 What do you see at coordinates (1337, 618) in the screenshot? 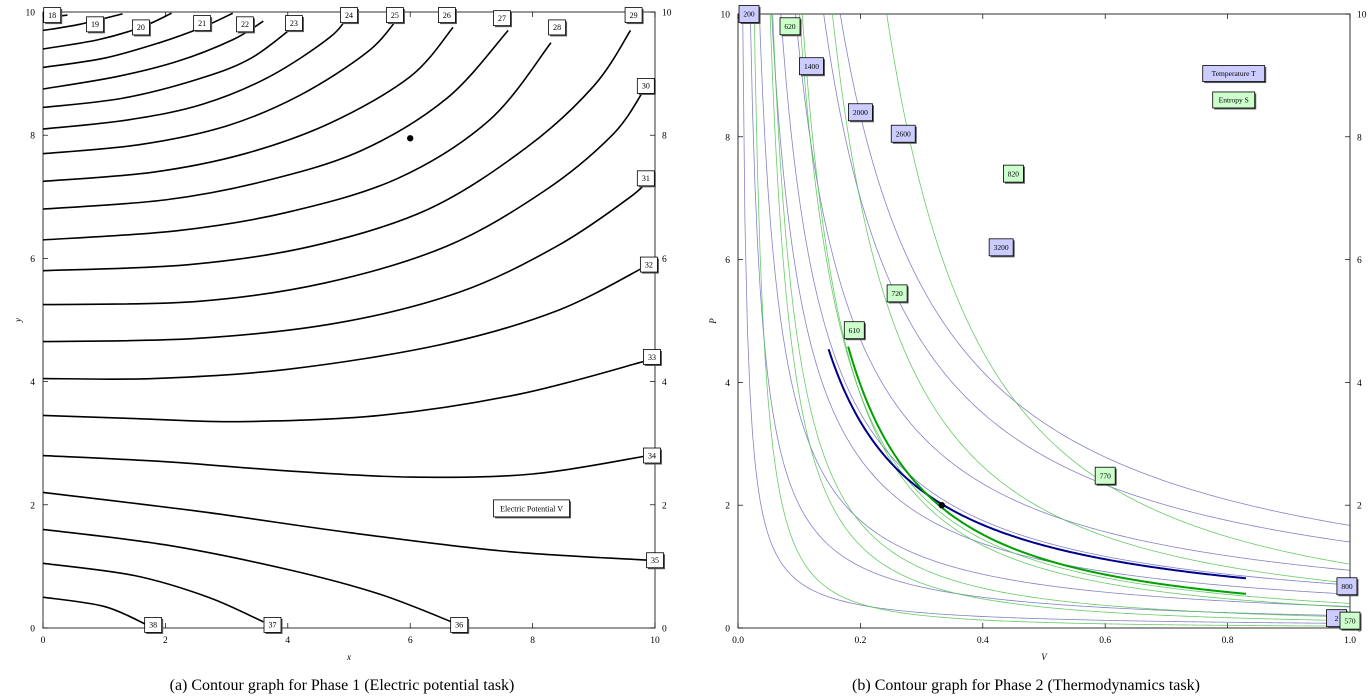
I see `label-text: 2` at bounding box center [1337, 618].